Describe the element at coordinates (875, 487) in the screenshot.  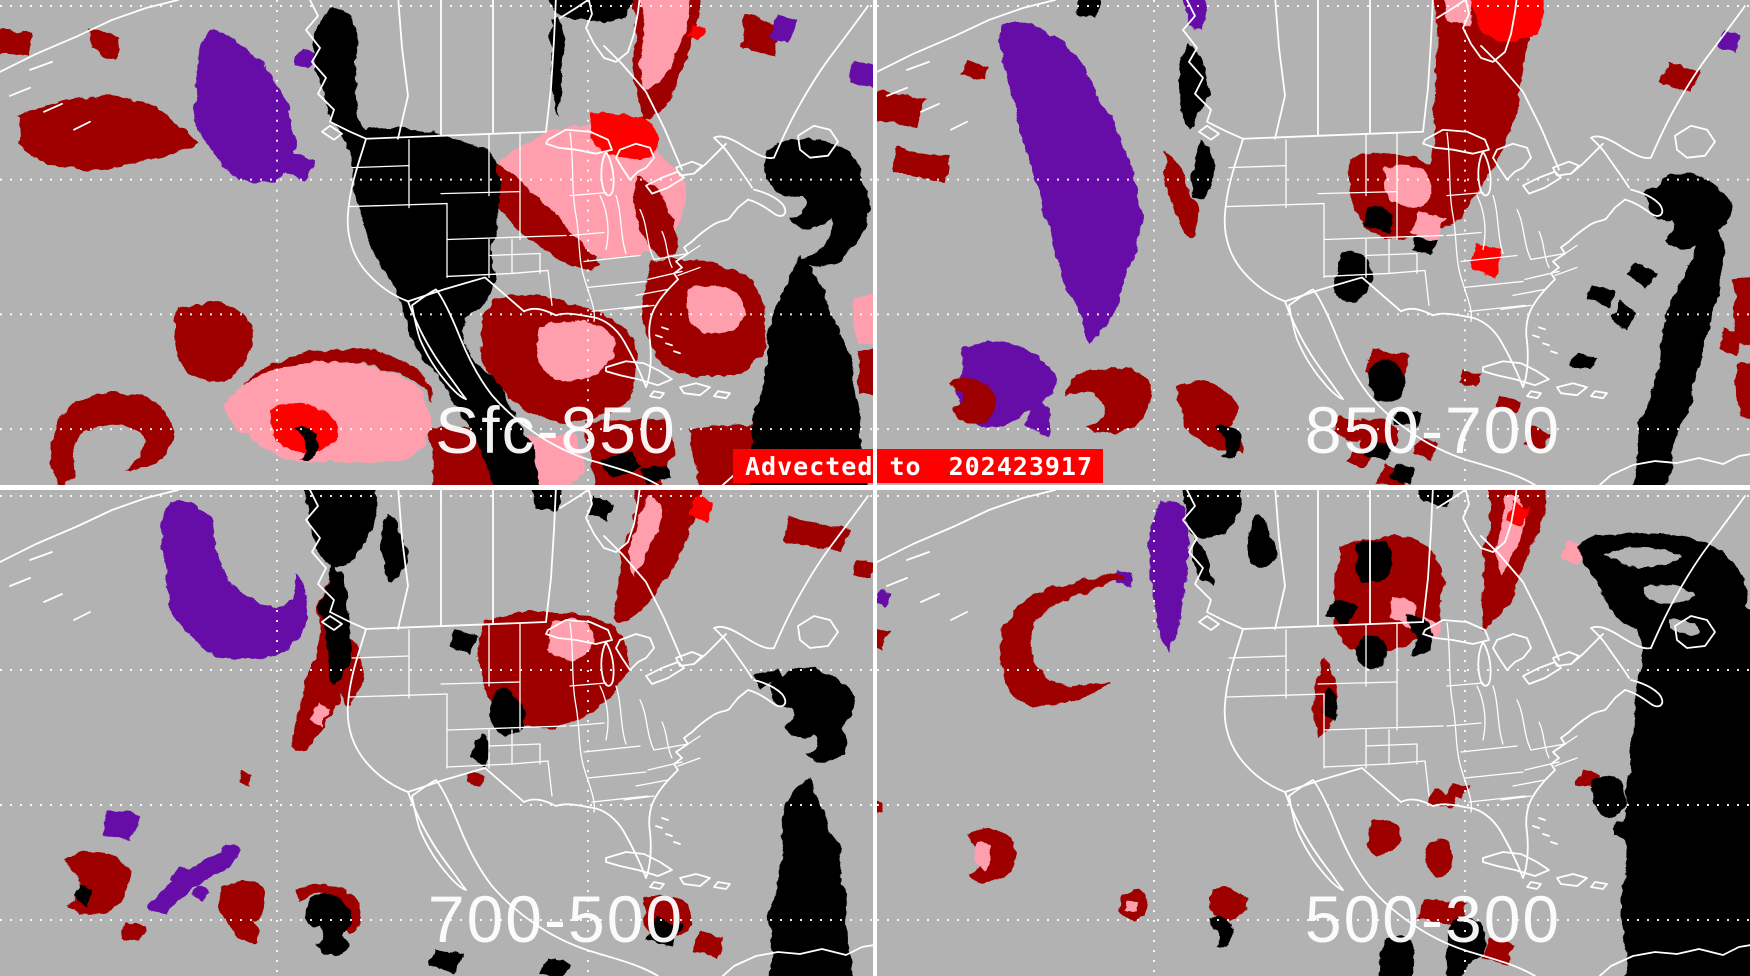
I see `panel-divider-horizontal` at that location.